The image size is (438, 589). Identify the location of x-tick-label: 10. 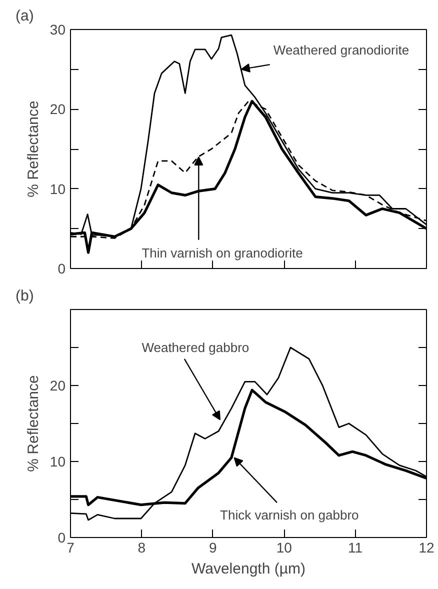
(284, 548).